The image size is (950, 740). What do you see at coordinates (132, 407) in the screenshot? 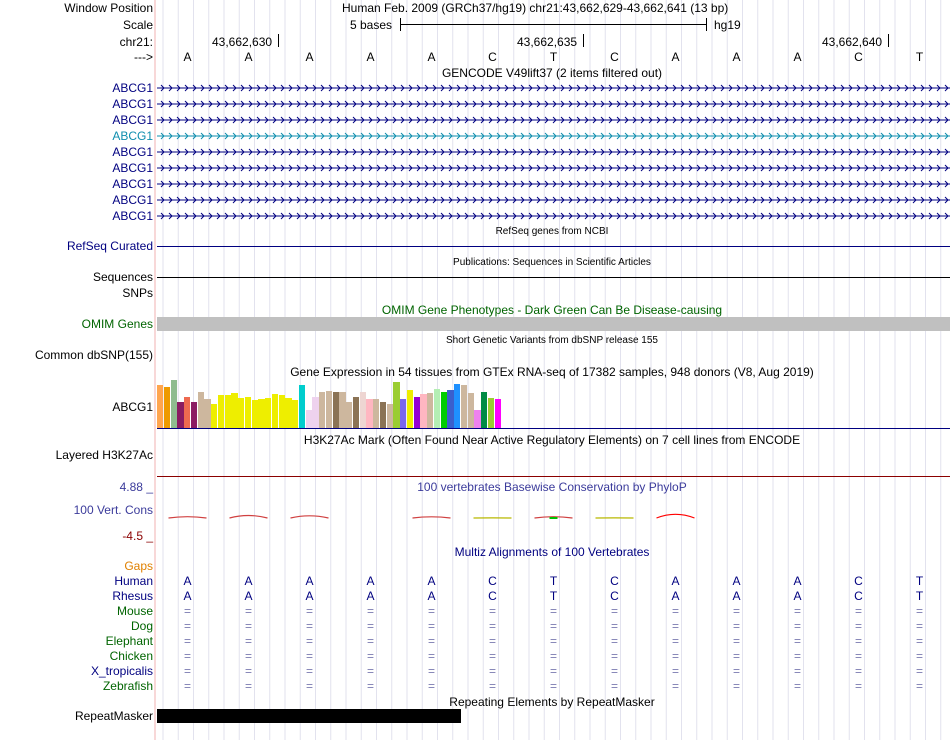
I see `gtex-track-label: ABCG1` at bounding box center [132, 407].